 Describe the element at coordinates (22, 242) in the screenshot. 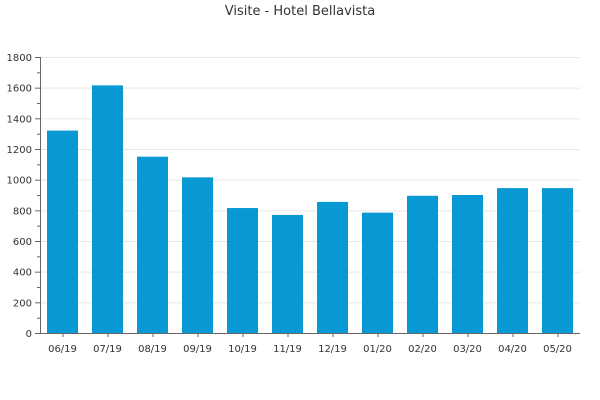

I see `y-tick-label: 600` at that location.